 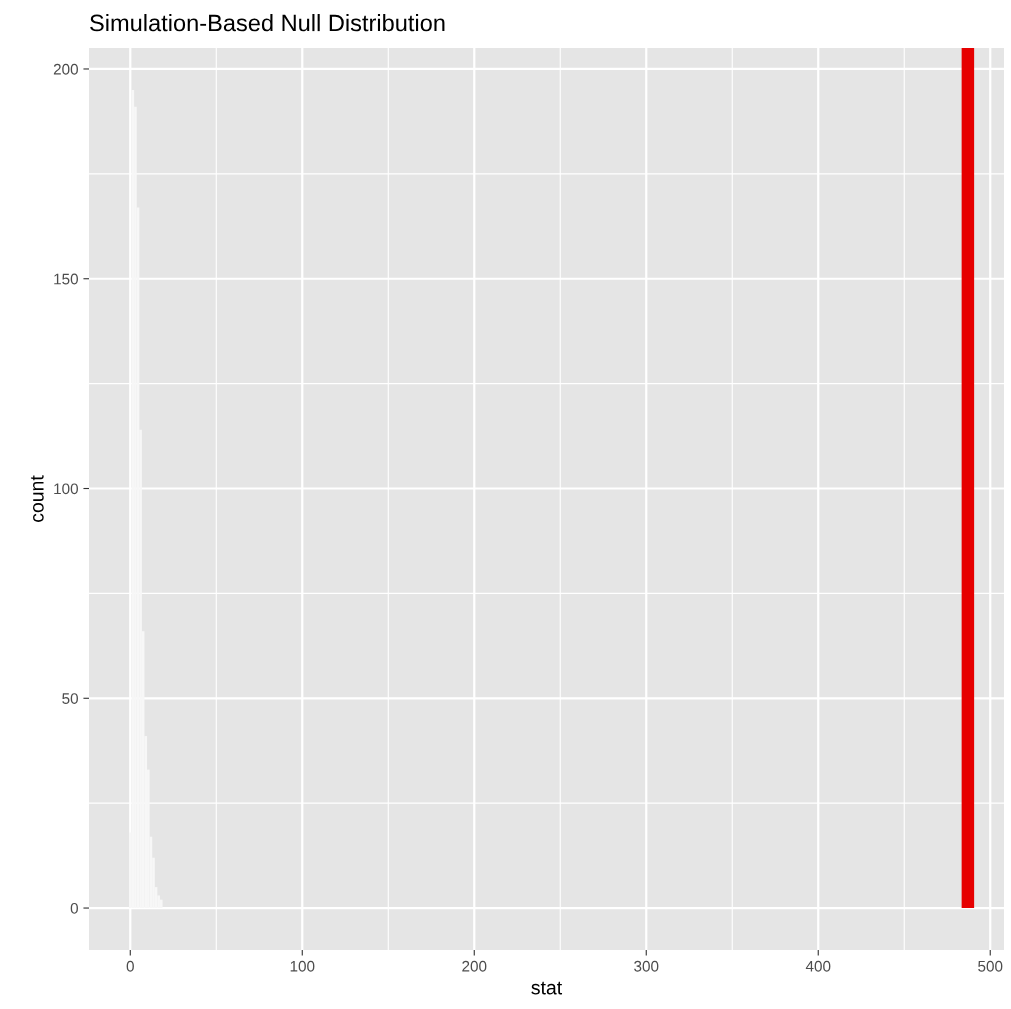 What do you see at coordinates (302, 966) in the screenshot?
I see `x-tick-label: 100` at bounding box center [302, 966].